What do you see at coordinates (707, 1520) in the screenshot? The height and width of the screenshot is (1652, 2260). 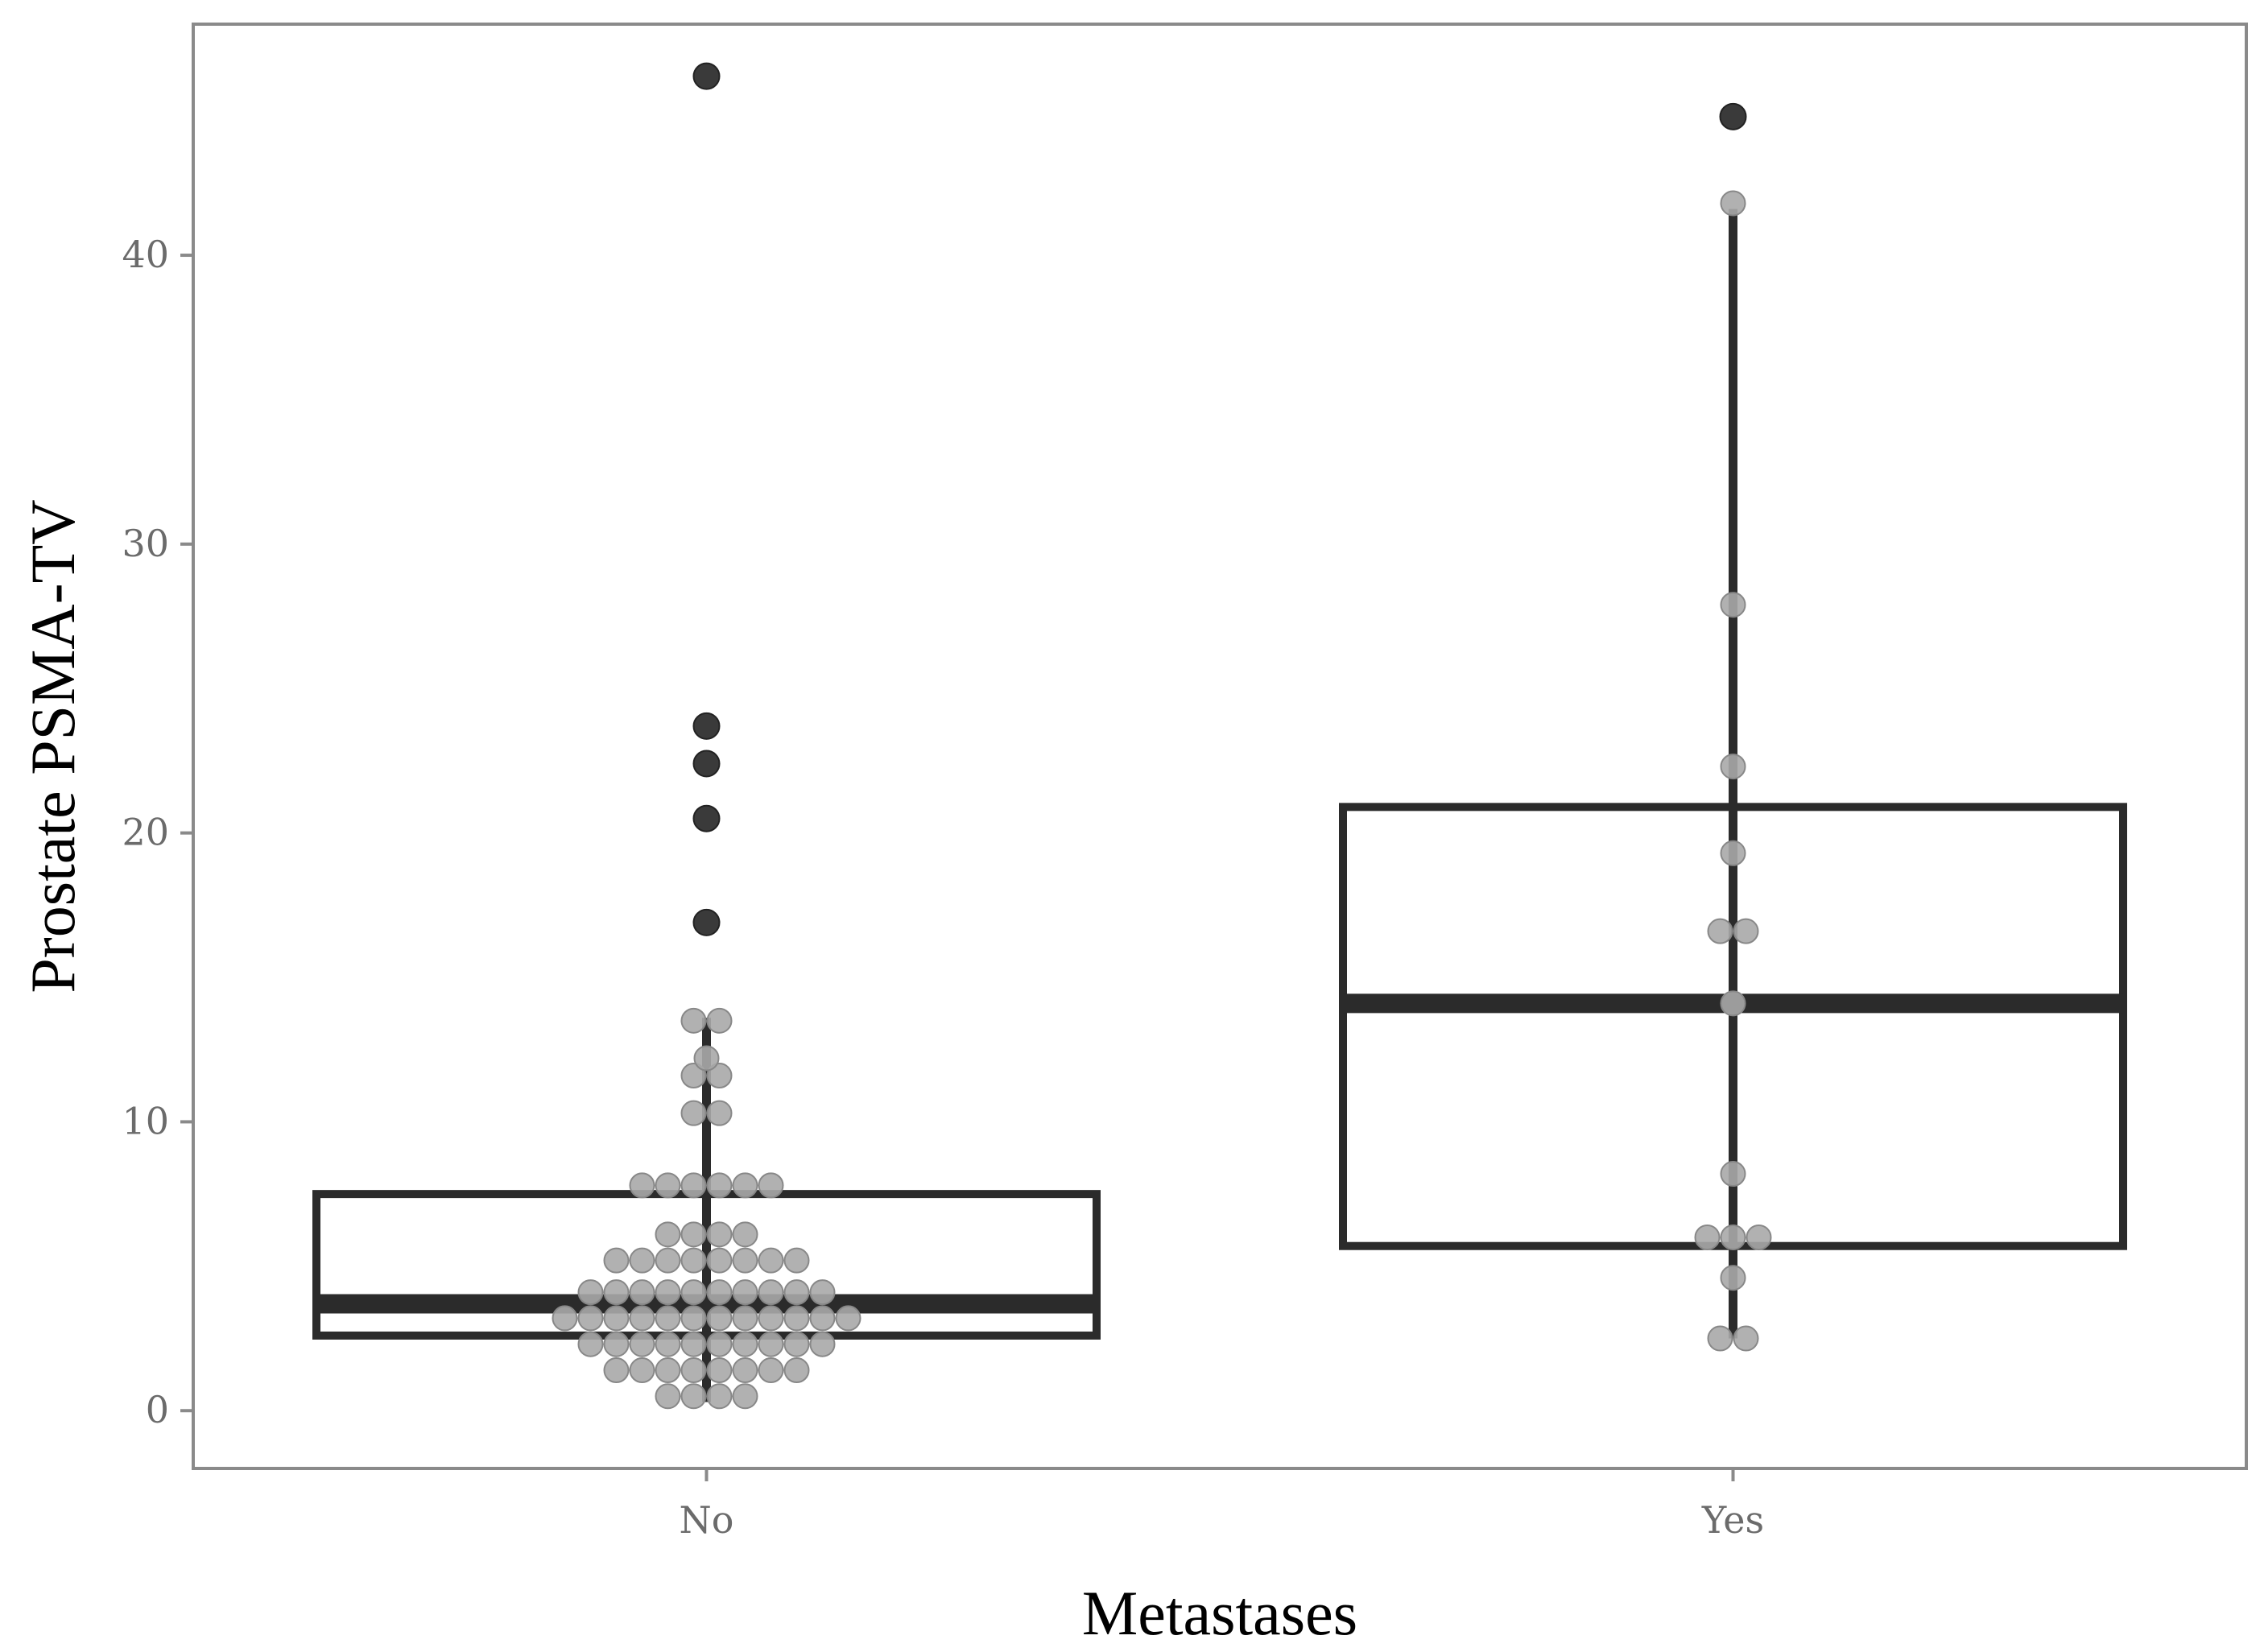 I see `x-tick-label: No` at bounding box center [707, 1520].